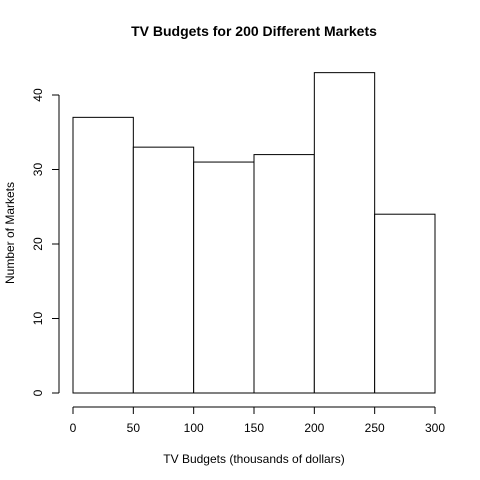  What do you see at coordinates (314, 428) in the screenshot?
I see `x-tick-label-4: 200` at bounding box center [314, 428].